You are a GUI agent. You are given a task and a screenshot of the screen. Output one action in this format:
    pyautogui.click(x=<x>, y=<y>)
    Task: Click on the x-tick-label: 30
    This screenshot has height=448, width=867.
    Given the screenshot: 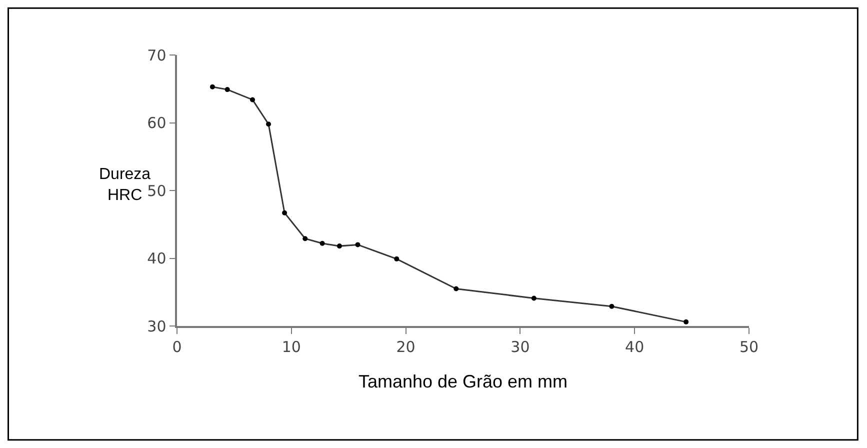 What is the action you would take?
    pyautogui.click(x=520, y=347)
    